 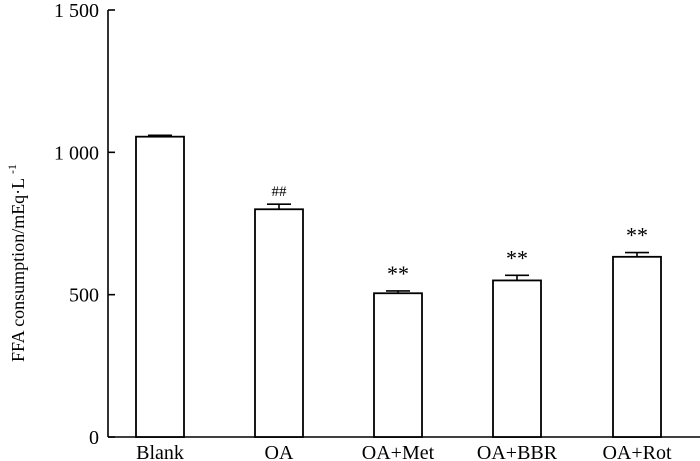 I want to click on y-axis-label-text: FFA consumption/mEq·L, so click(x=18, y=270).